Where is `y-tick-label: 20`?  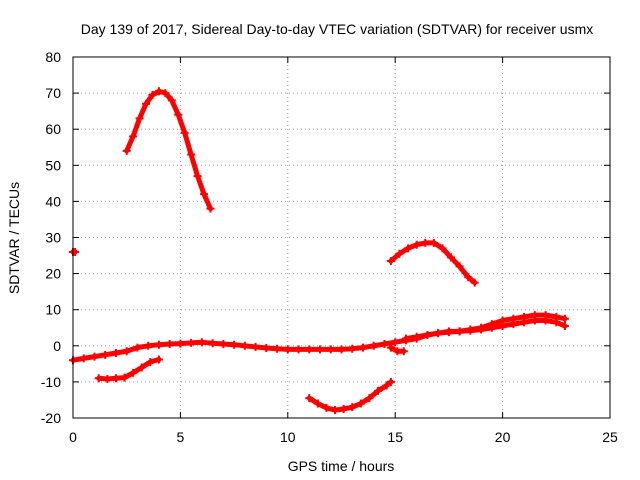
y-tick-label: 20 is located at coordinates (53, 274).